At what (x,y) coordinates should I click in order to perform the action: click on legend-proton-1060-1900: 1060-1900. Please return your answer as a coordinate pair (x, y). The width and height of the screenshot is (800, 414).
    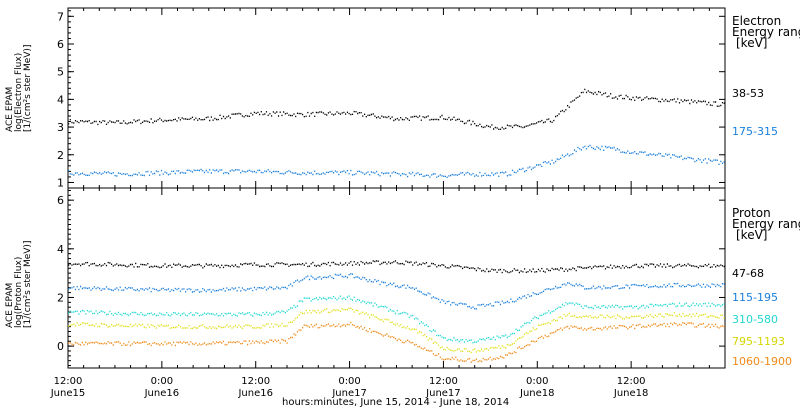
    Looking at the image, I should click on (762, 361).